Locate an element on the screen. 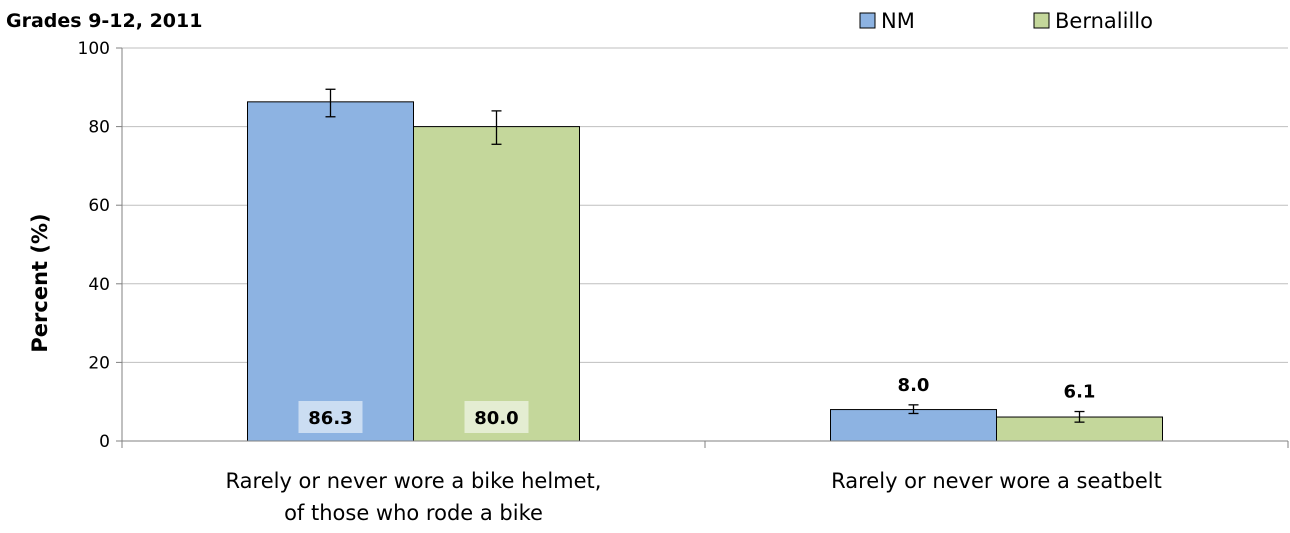  x-tick-label: Rarely or never wore a seatbelt is located at coordinates (996, 481).